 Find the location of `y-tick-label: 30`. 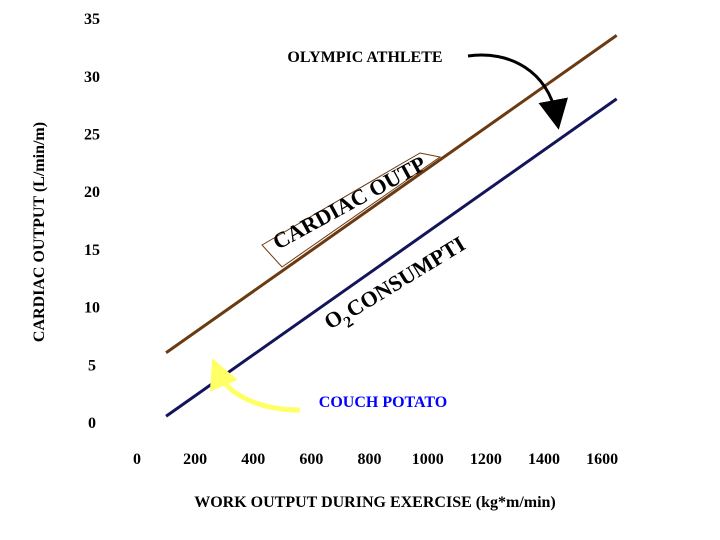

y-tick-label: 30 is located at coordinates (92, 77).